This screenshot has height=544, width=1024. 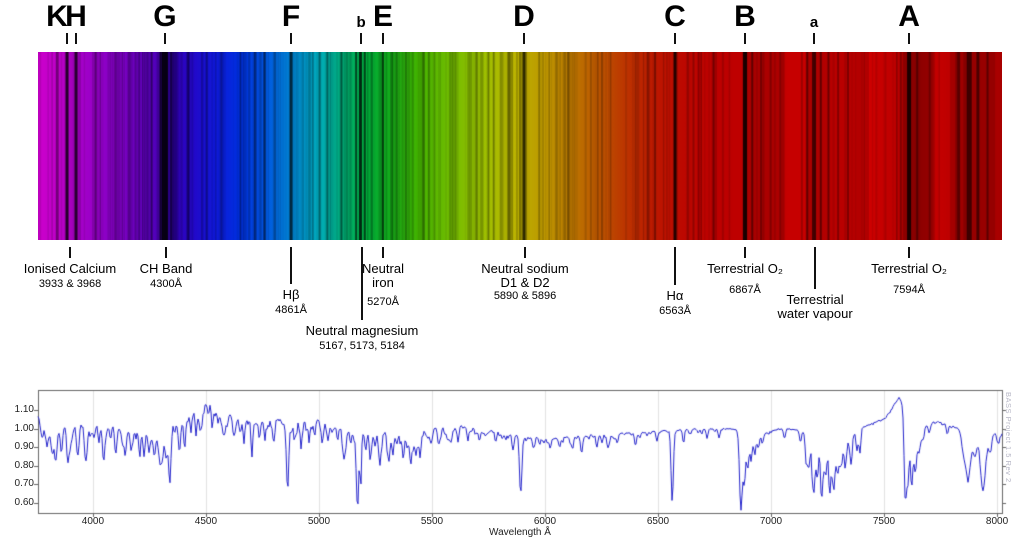 I want to click on marker-letter: F, so click(x=291, y=16).